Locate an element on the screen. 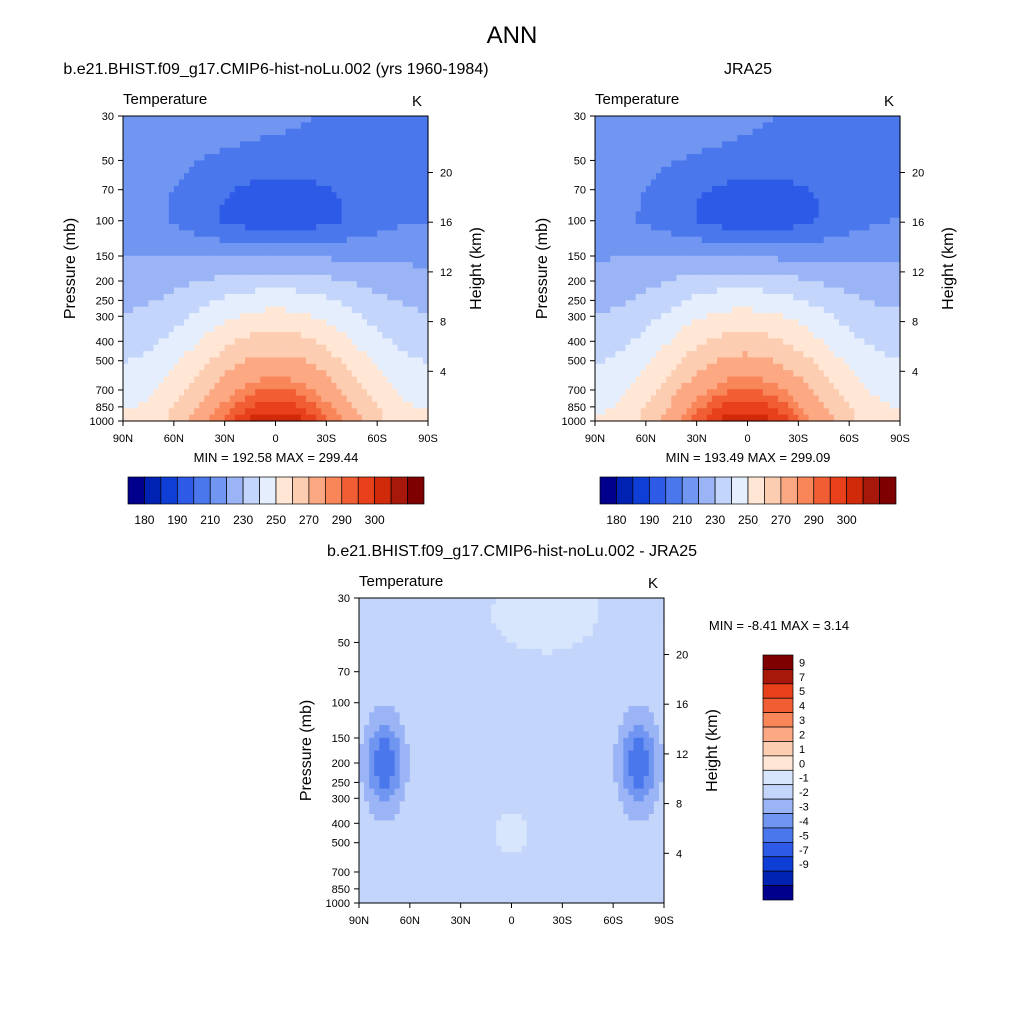  y-tick-label: 150 is located at coordinates (105, 257).